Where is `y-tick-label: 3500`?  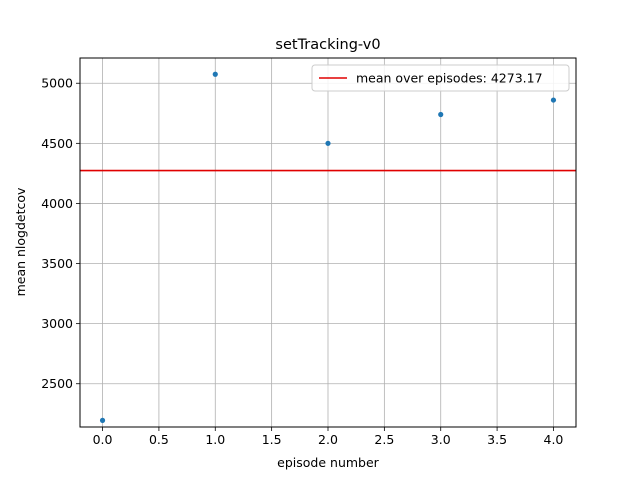 y-tick-label: 3500 is located at coordinates (57, 263).